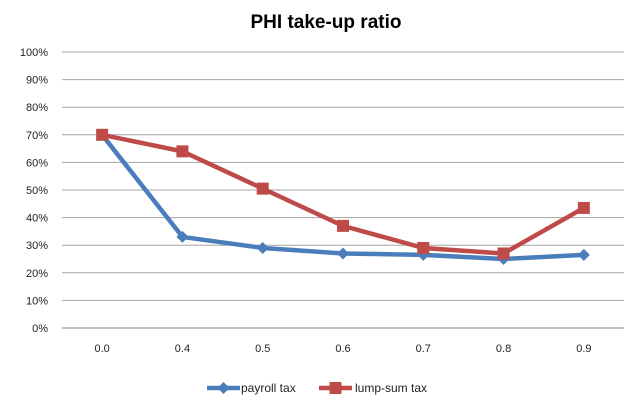  I want to click on y-tick-label: 0%, so click(40, 329).